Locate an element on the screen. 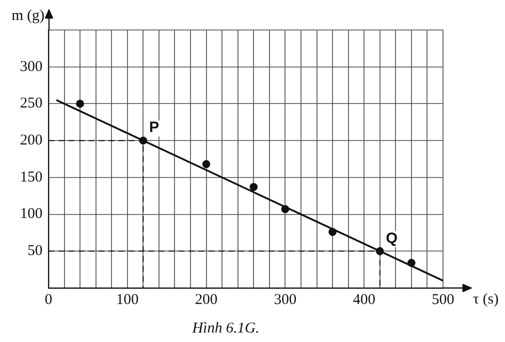 Image resolution: width=505 pixels, height=342 pixels. y-tick-label: 50 is located at coordinates (35, 251).